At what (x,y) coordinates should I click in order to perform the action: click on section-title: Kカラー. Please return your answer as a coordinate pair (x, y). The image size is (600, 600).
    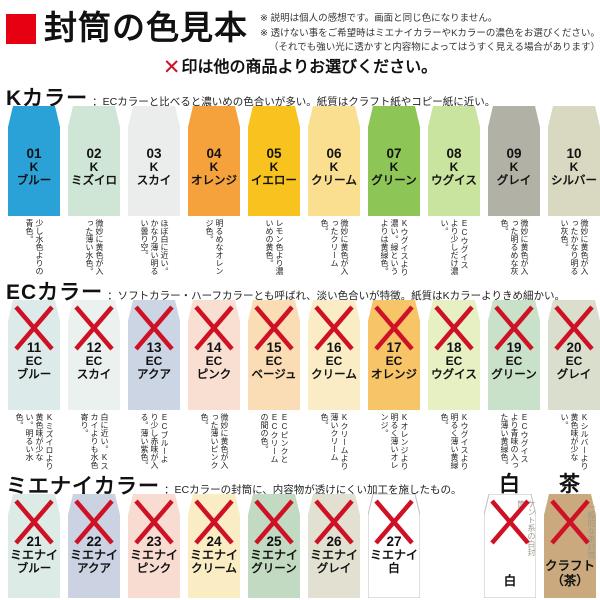
    Looking at the image, I should click on (47, 98).